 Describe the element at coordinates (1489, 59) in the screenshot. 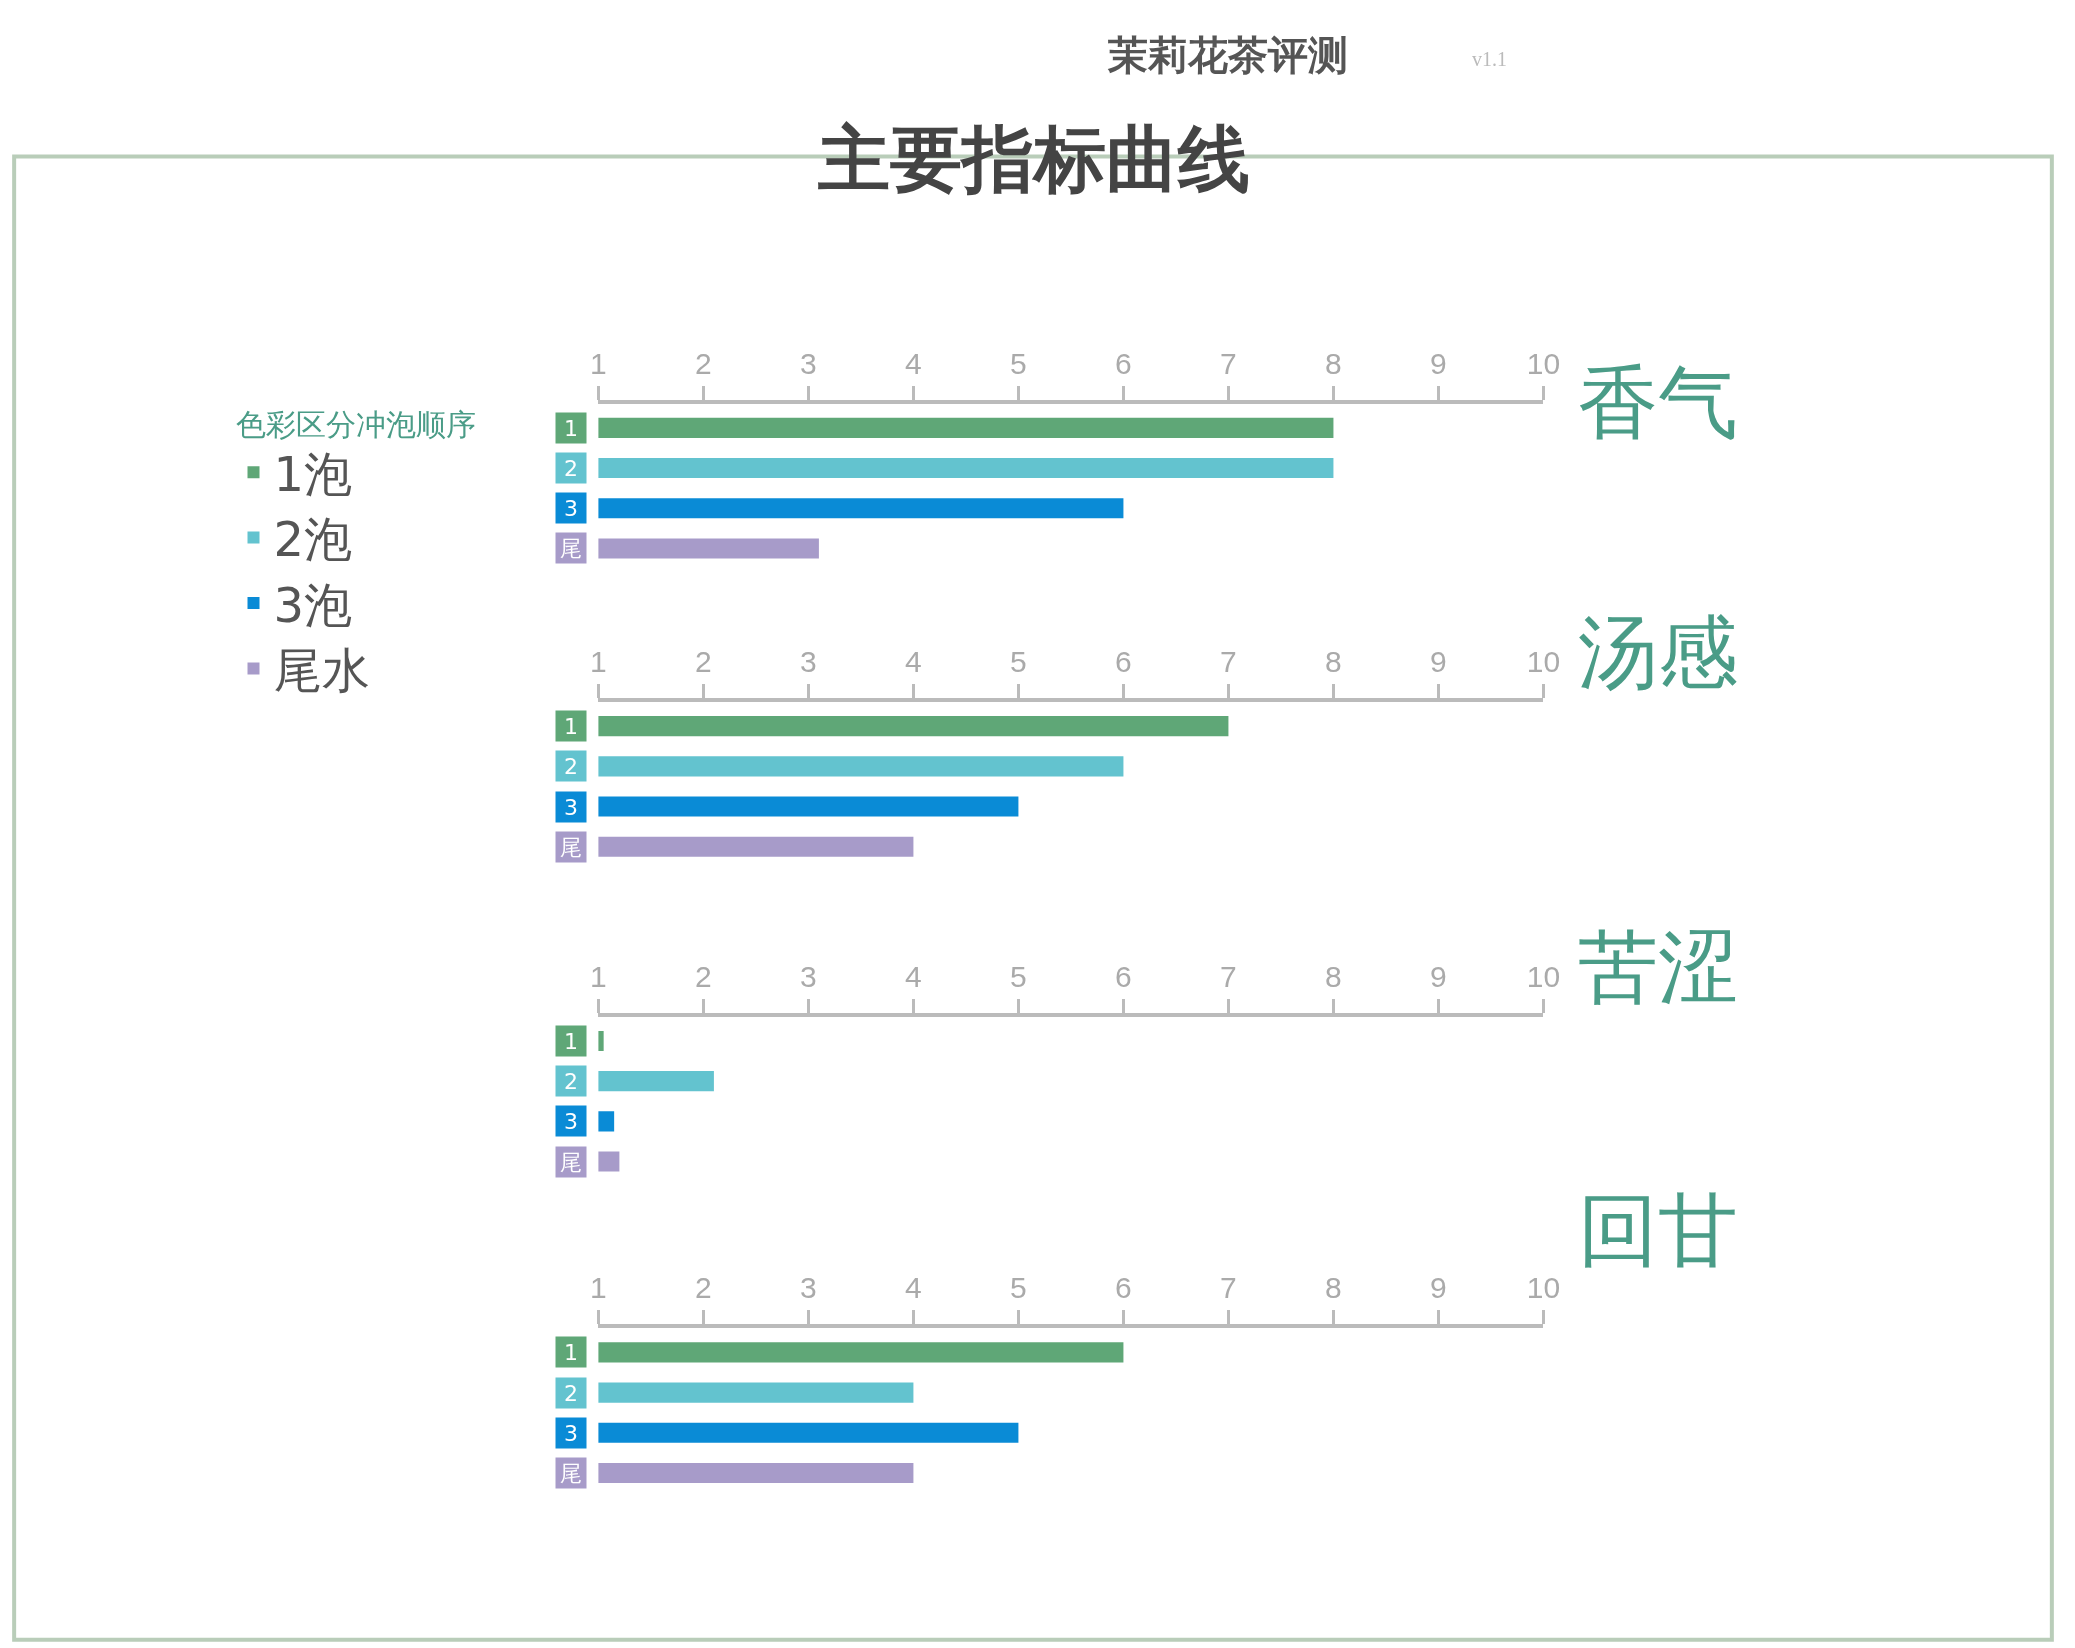

I see `text: v1.1` at that location.